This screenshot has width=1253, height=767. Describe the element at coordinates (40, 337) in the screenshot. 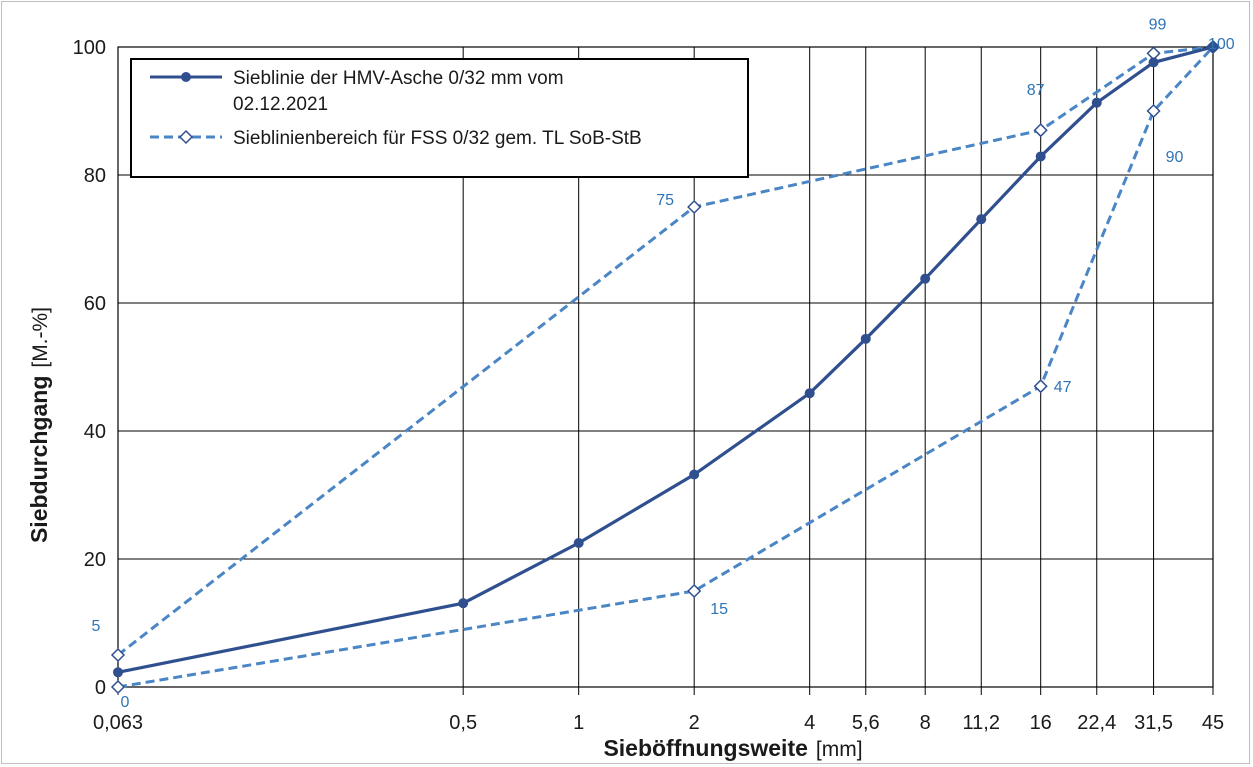

I see `y-axis-title-unit: [M.-%]` at that location.